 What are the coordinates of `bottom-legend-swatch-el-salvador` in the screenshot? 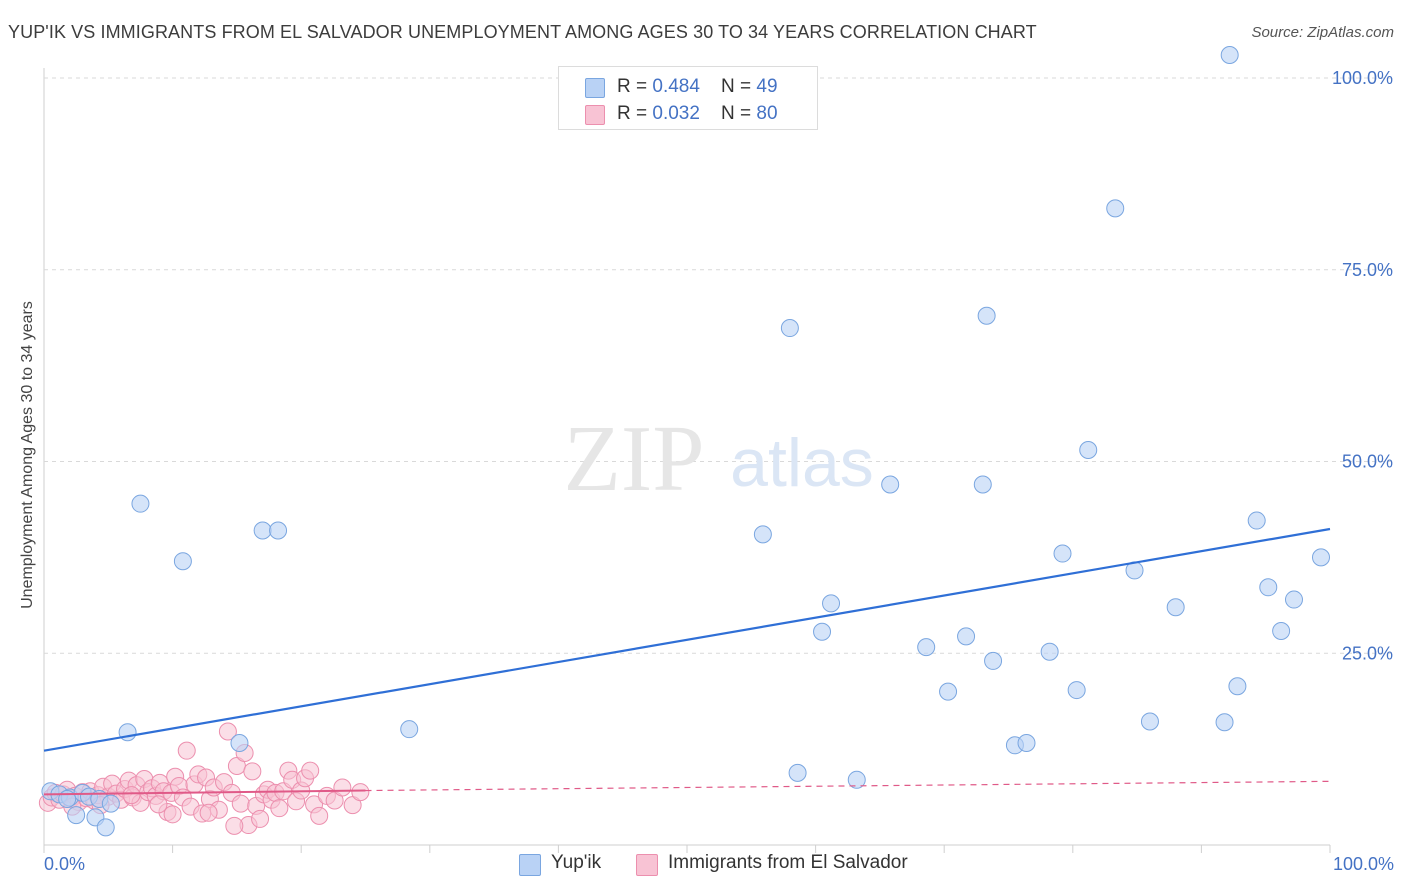 It's located at (647, 865).